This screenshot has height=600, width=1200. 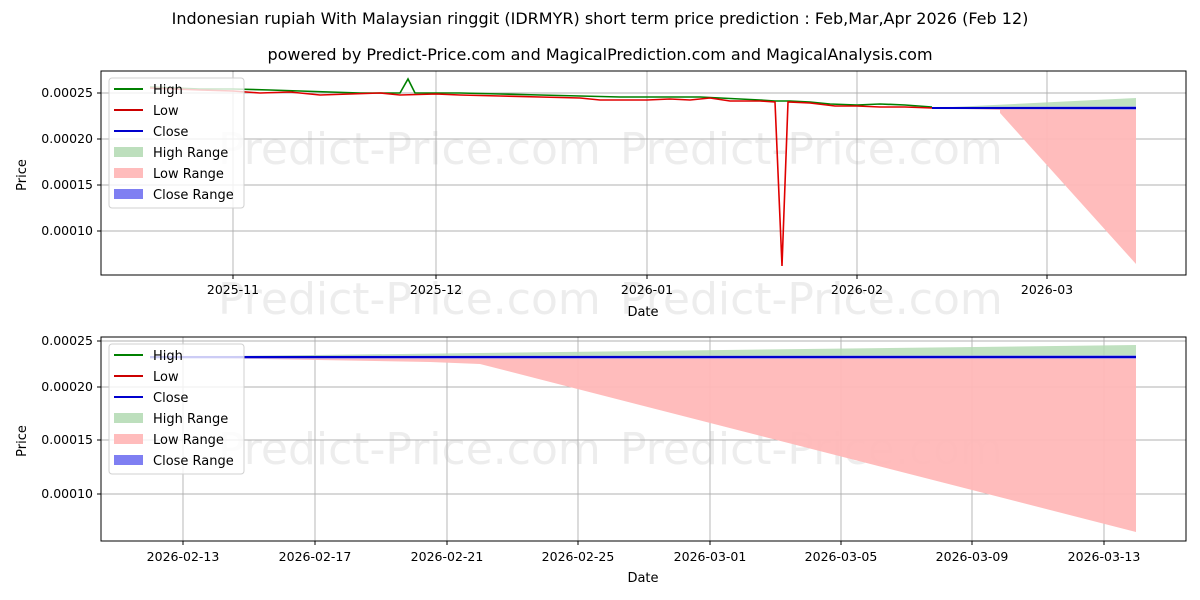 What do you see at coordinates (1104, 556) in the screenshot?
I see `x-tick-label: 2026-03-13` at bounding box center [1104, 556].